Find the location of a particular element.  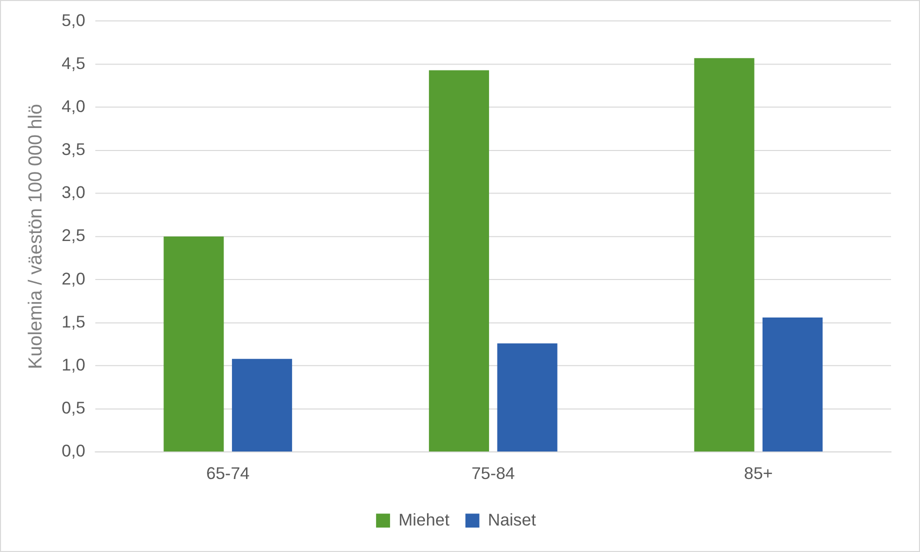

x-tick-label: 75-84 is located at coordinates (493, 473).